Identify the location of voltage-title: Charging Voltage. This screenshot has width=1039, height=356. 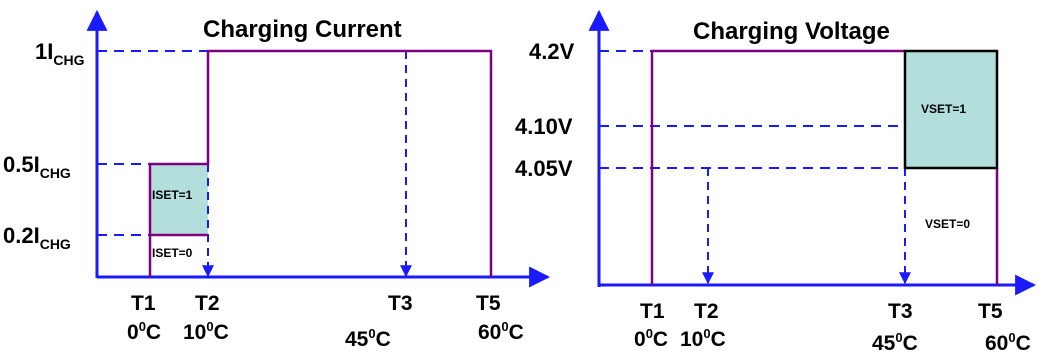
(791, 31).